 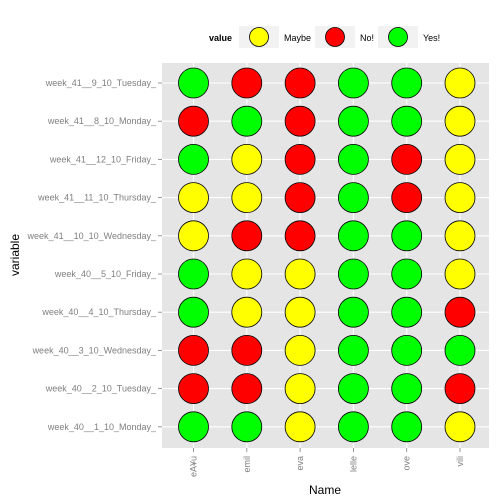 I want to click on y-tick-label: week_41__10_10_Wednesday_, so click(x=92, y=236).